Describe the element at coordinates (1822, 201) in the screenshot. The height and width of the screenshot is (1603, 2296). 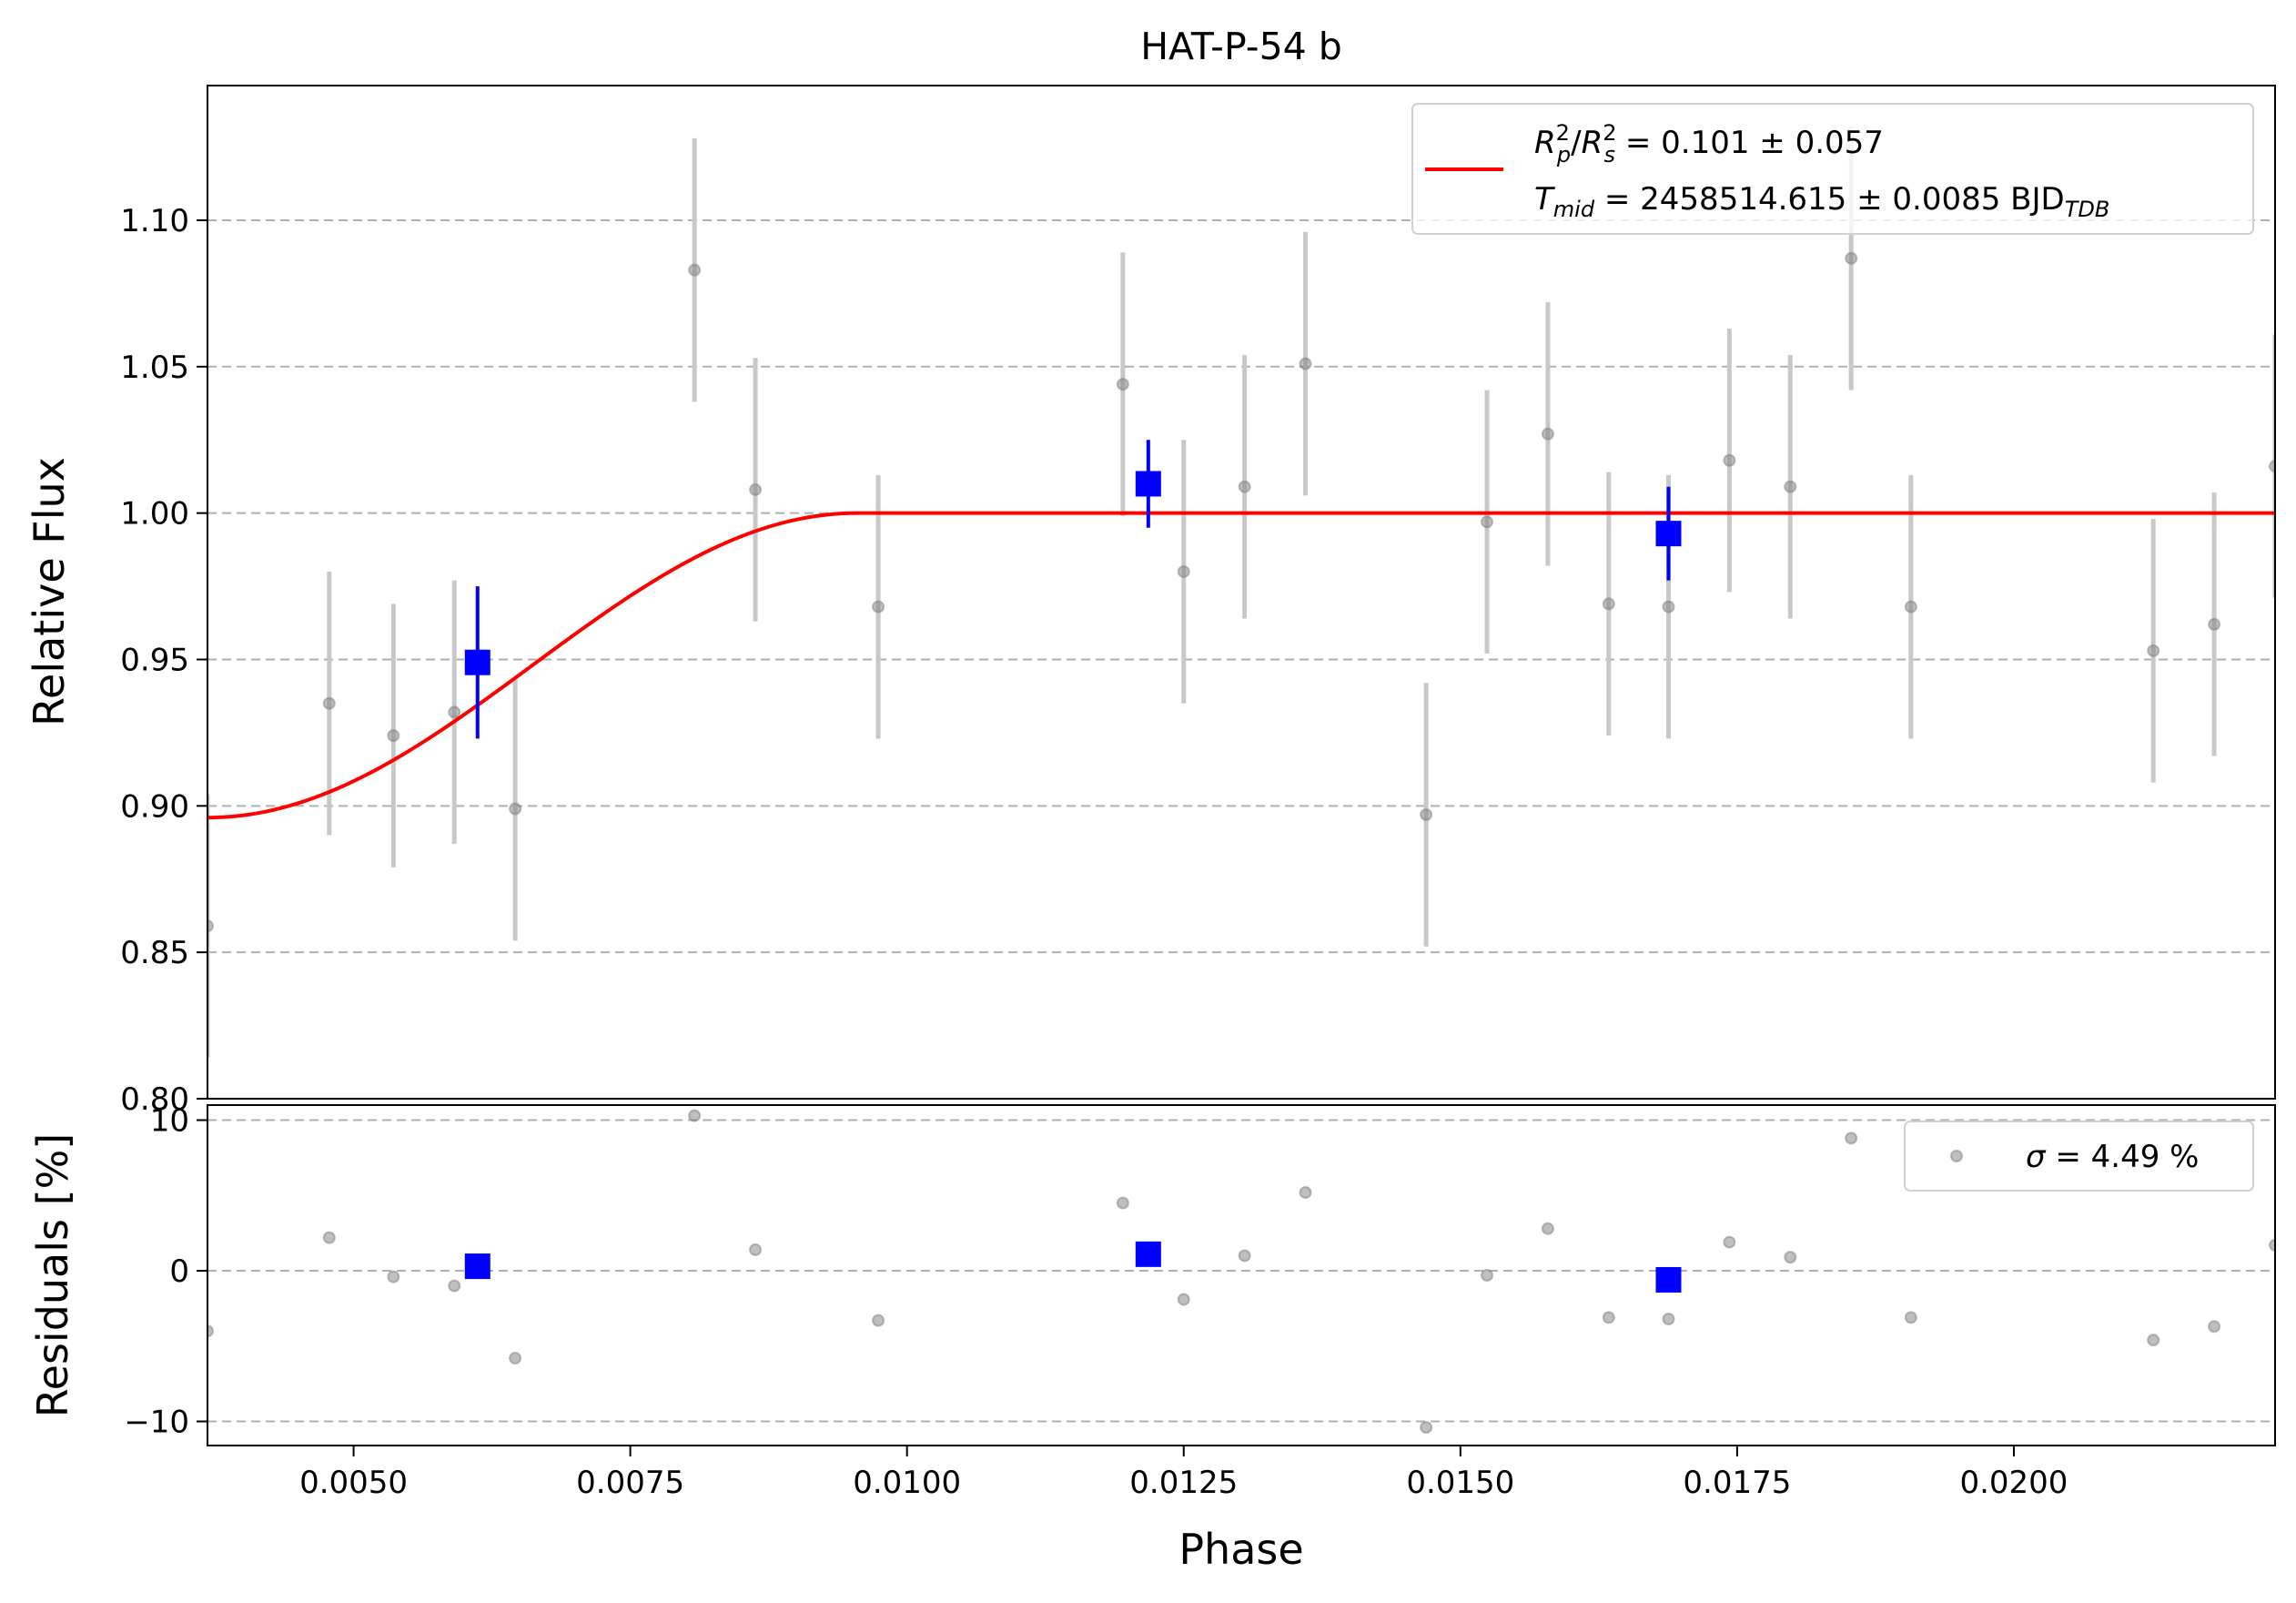
I see `legend-line-2: Tmid = 2458514.615 ± 0.0085 BJDTDB` at that location.